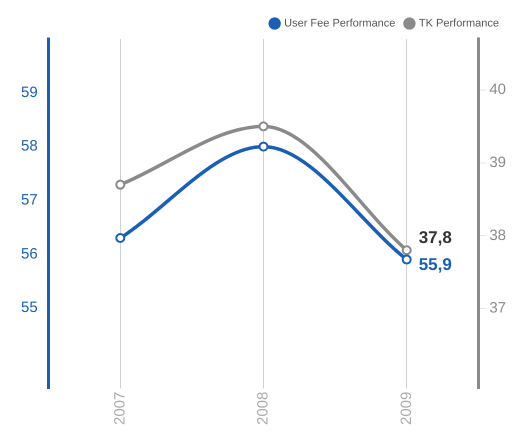 The image size is (527, 436). I want to click on legend-label: TK Performance, so click(459, 24).